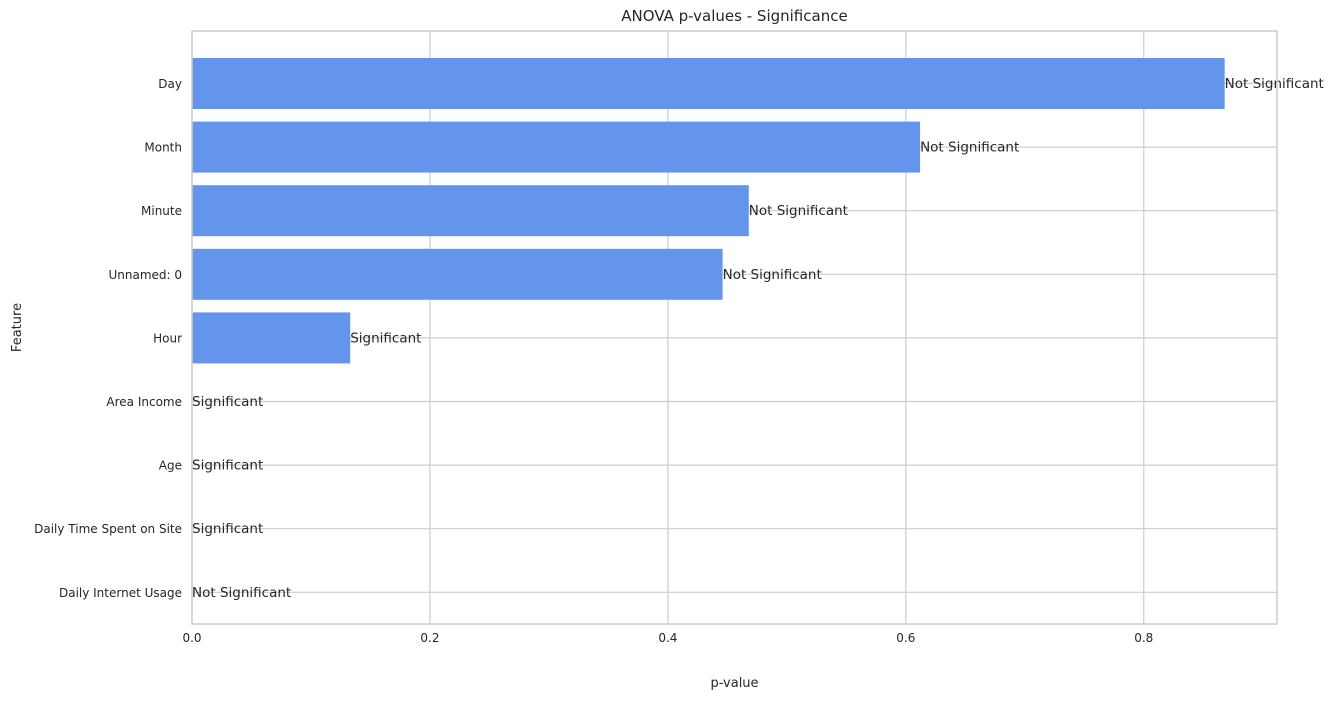 The image size is (1330, 703). Describe the element at coordinates (144, 402) in the screenshot. I see `y-tick-label: Area Income` at that location.